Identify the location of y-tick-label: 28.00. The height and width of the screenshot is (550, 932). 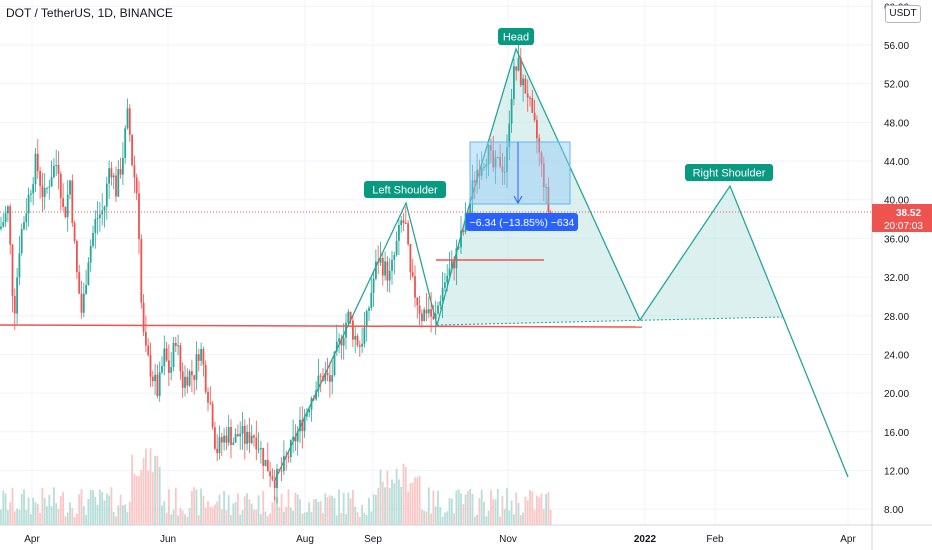
(896, 317).